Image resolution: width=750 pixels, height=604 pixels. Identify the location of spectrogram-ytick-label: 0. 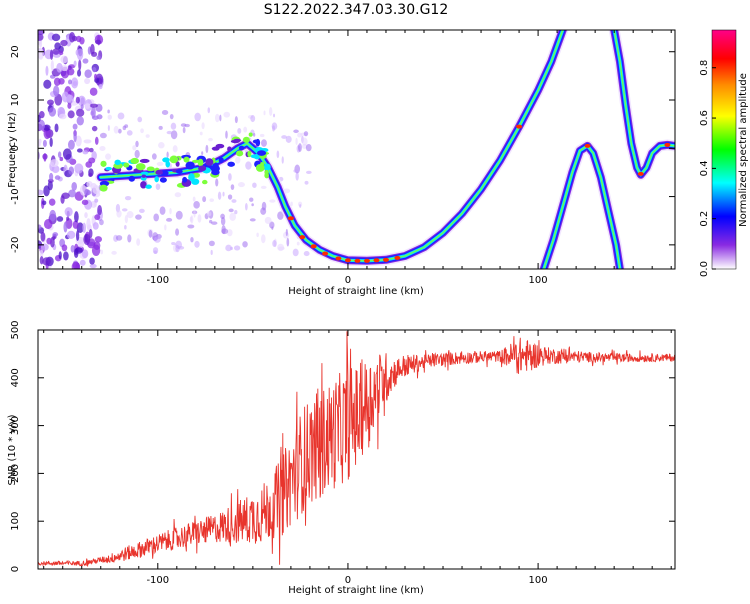
(15, 148).